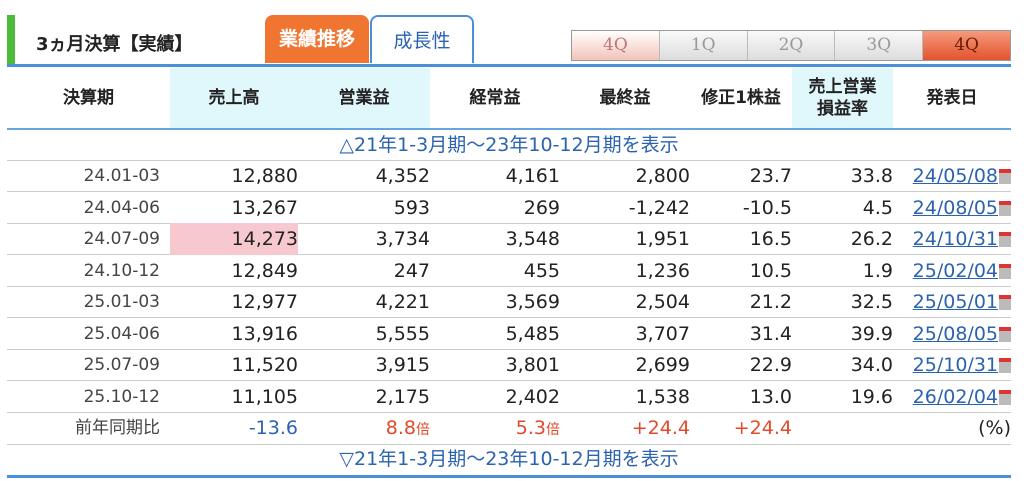  Describe the element at coordinates (509, 145) in the screenshot. I see `show-older-toggle: △21年1-3月期～23年10-12月期を表示` at that location.